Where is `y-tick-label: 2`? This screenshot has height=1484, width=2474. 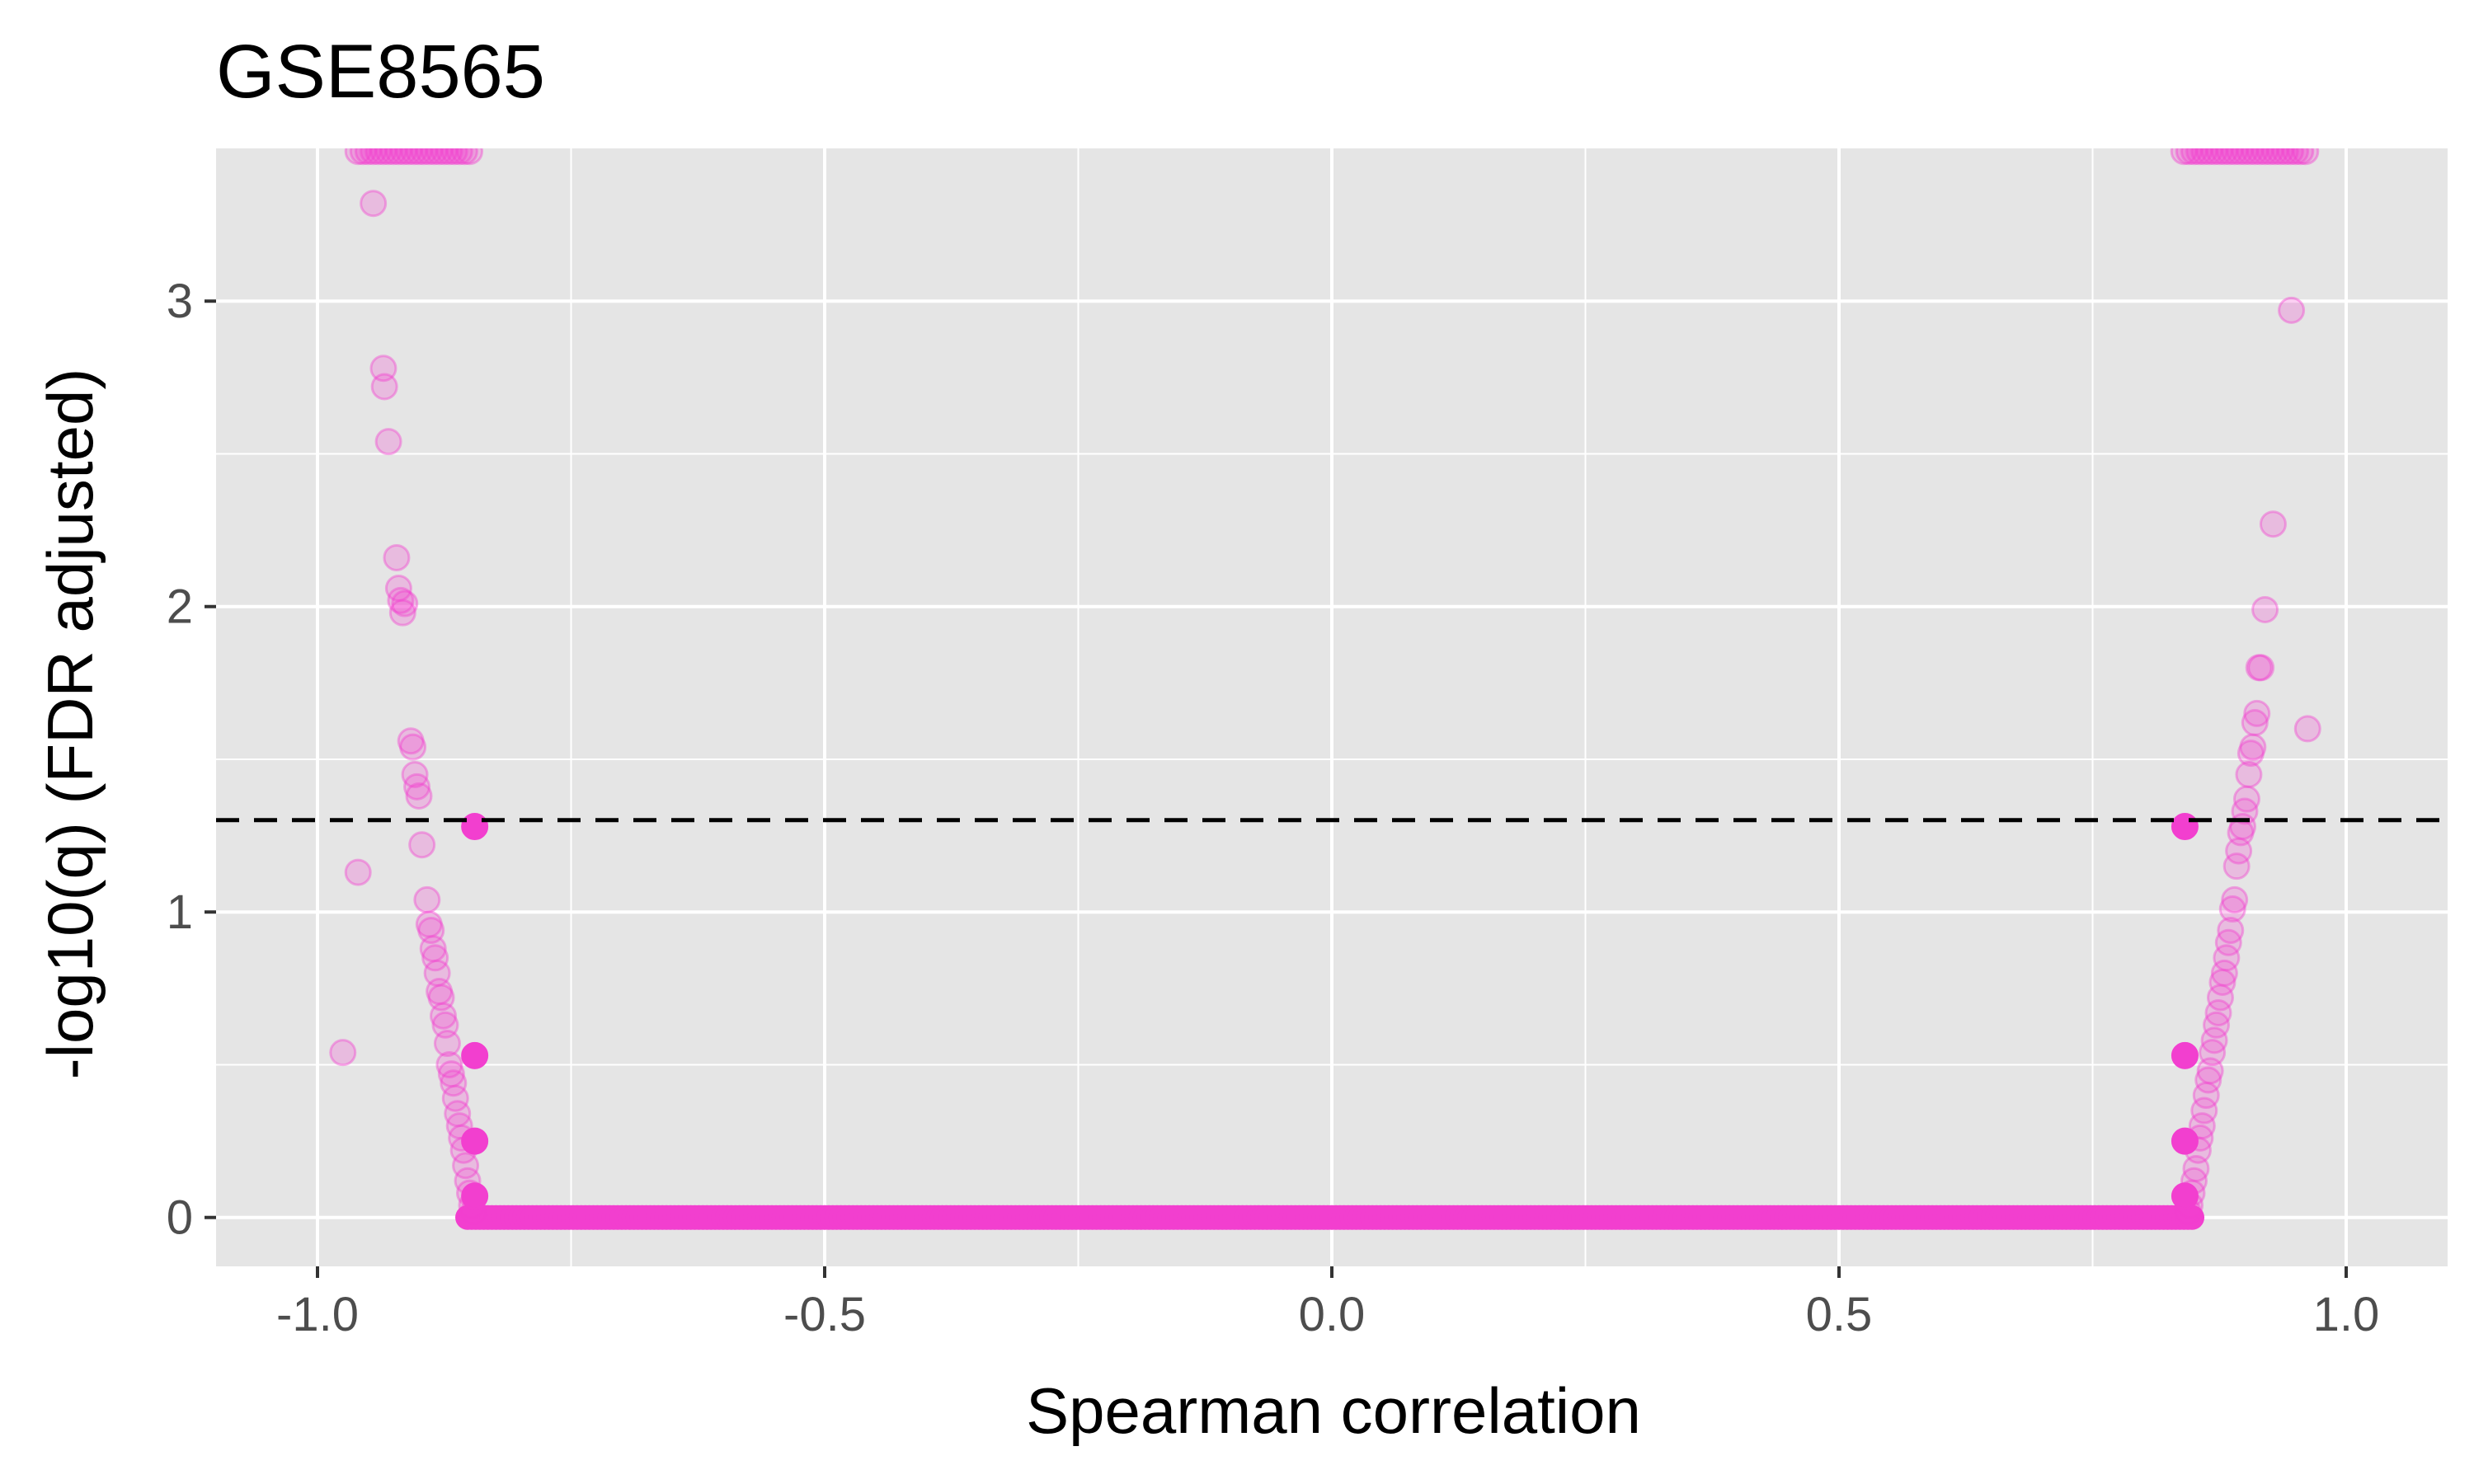
y-tick-label: 2 is located at coordinates (180, 607).